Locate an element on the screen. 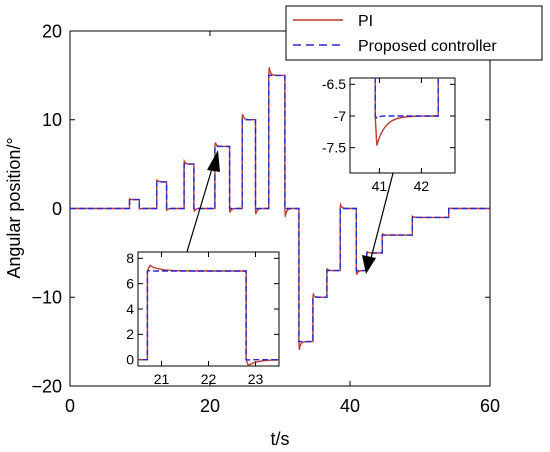 The height and width of the screenshot is (452, 550). x-tick-label: 0 is located at coordinates (70, 406).